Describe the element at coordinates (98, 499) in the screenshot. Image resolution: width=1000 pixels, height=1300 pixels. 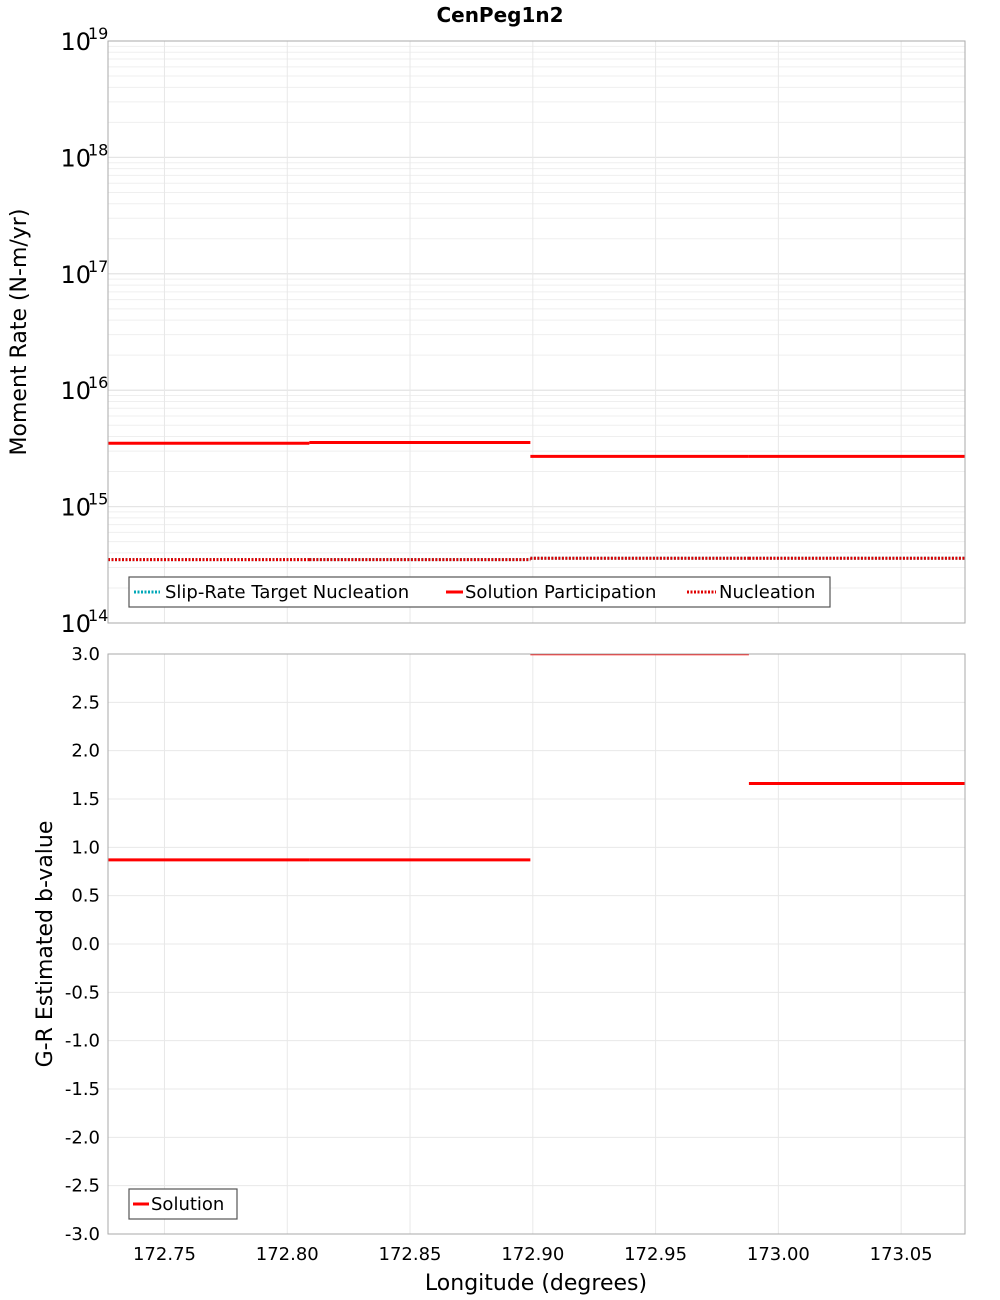
I see `top-y-tick-exponent: 15` at that location.